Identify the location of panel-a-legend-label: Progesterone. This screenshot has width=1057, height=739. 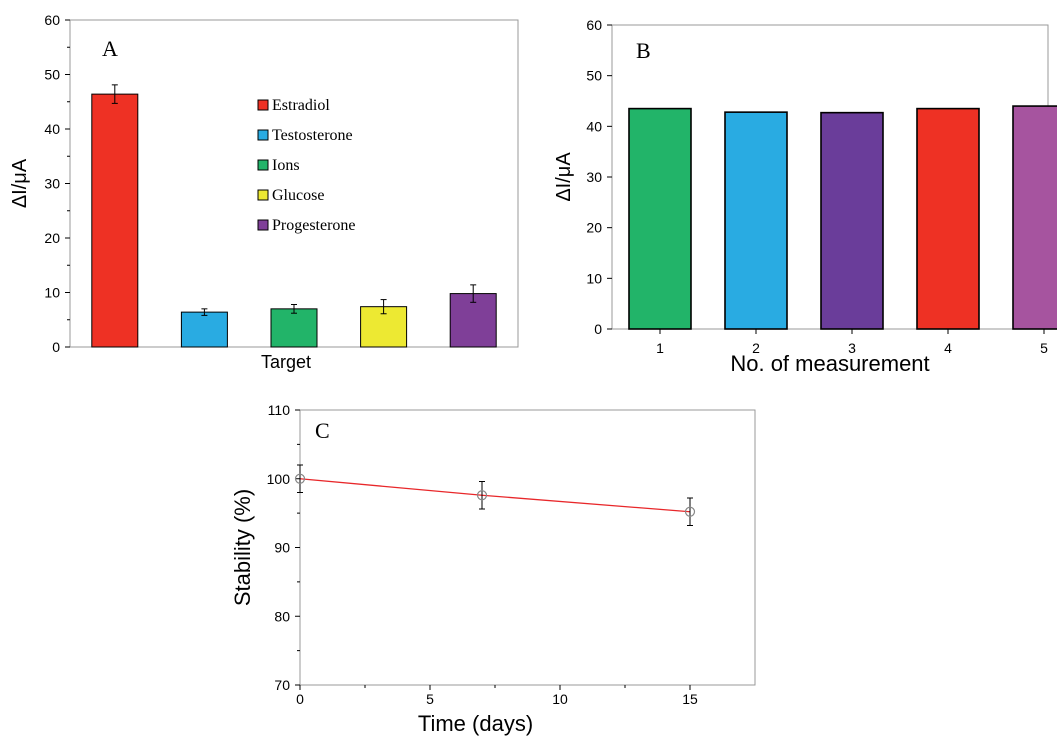
(314, 225).